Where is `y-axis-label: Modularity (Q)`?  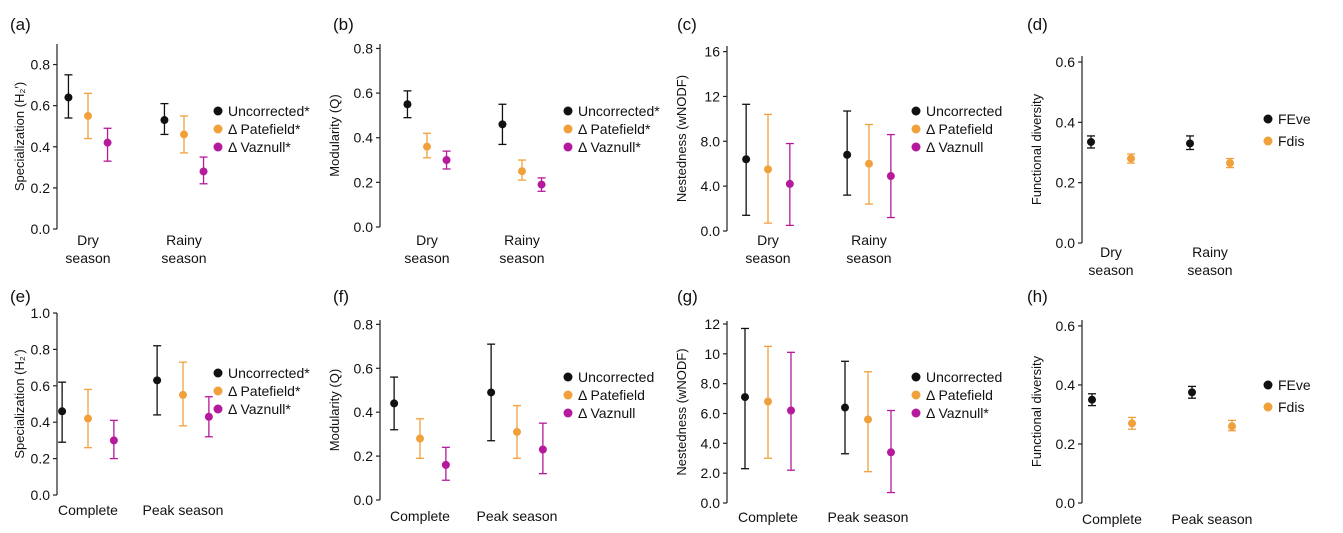 y-axis-label: Modularity (Q) is located at coordinates (334, 135).